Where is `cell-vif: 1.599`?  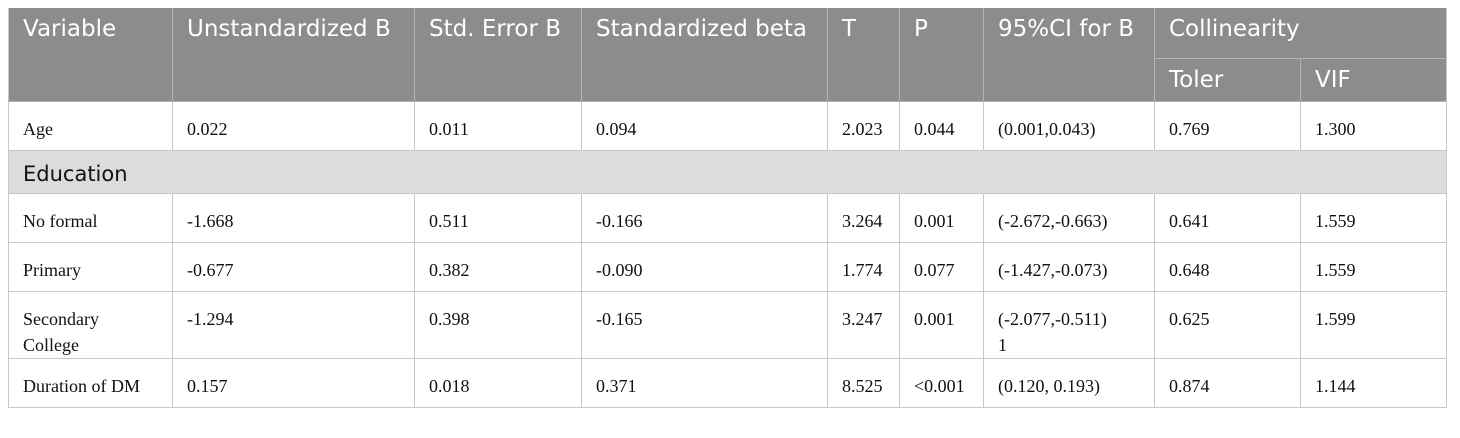 cell-vif: 1.599 is located at coordinates (1374, 325).